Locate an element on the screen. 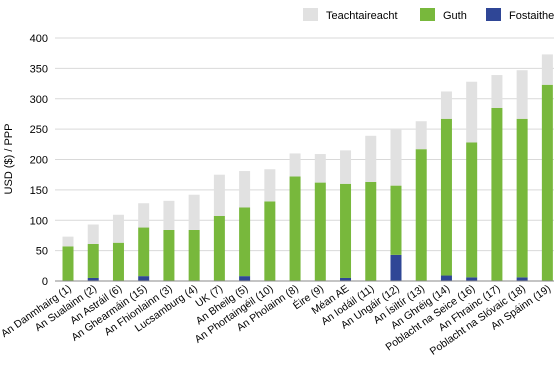 The image size is (554, 371). y-axis-label: USD ($) / PPP is located at coordinates (9, 159).